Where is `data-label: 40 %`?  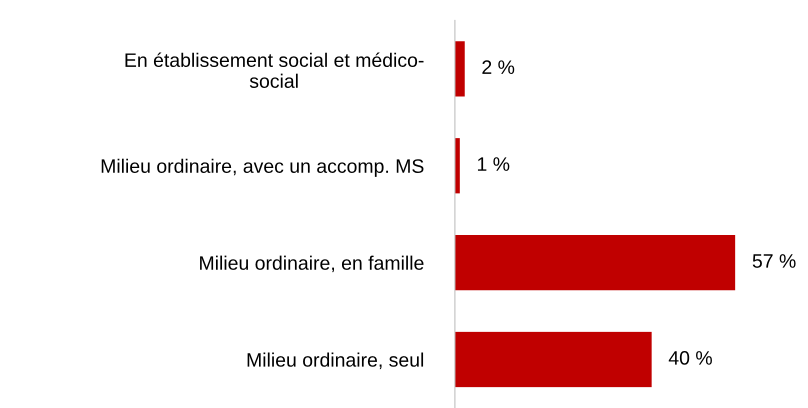
data-label: 40 % is located at coordinates (690, 358).